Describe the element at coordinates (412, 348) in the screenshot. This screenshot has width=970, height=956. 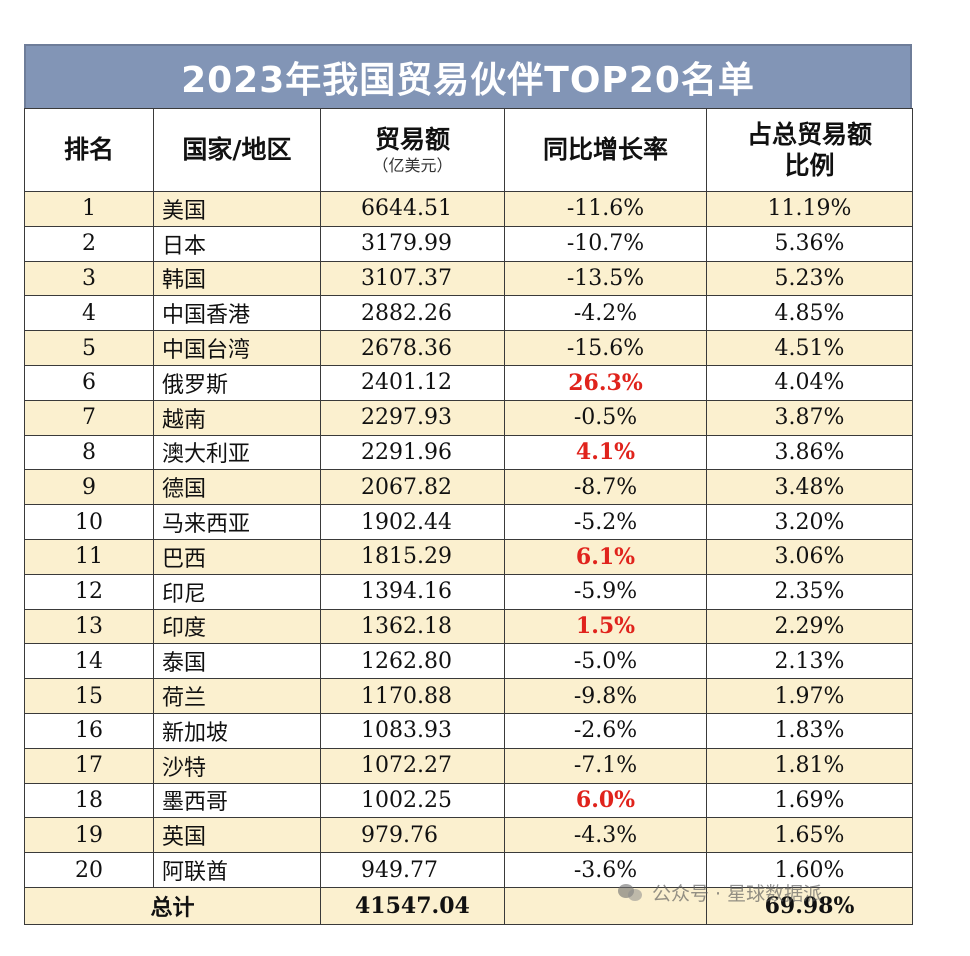
I see `trade-cell: 2678.36` at that location.